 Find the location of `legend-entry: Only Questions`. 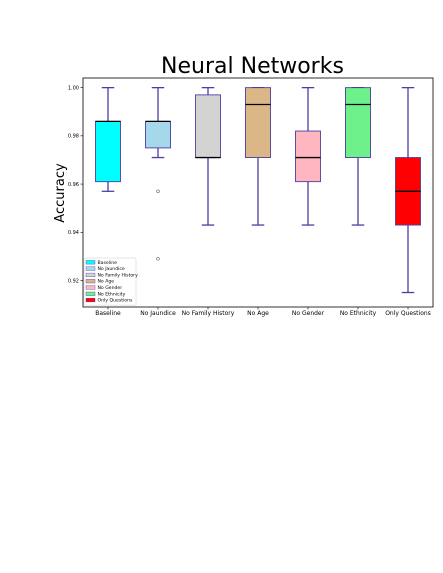

legend-entry: Only Questions is located at coordinates (116, 301).